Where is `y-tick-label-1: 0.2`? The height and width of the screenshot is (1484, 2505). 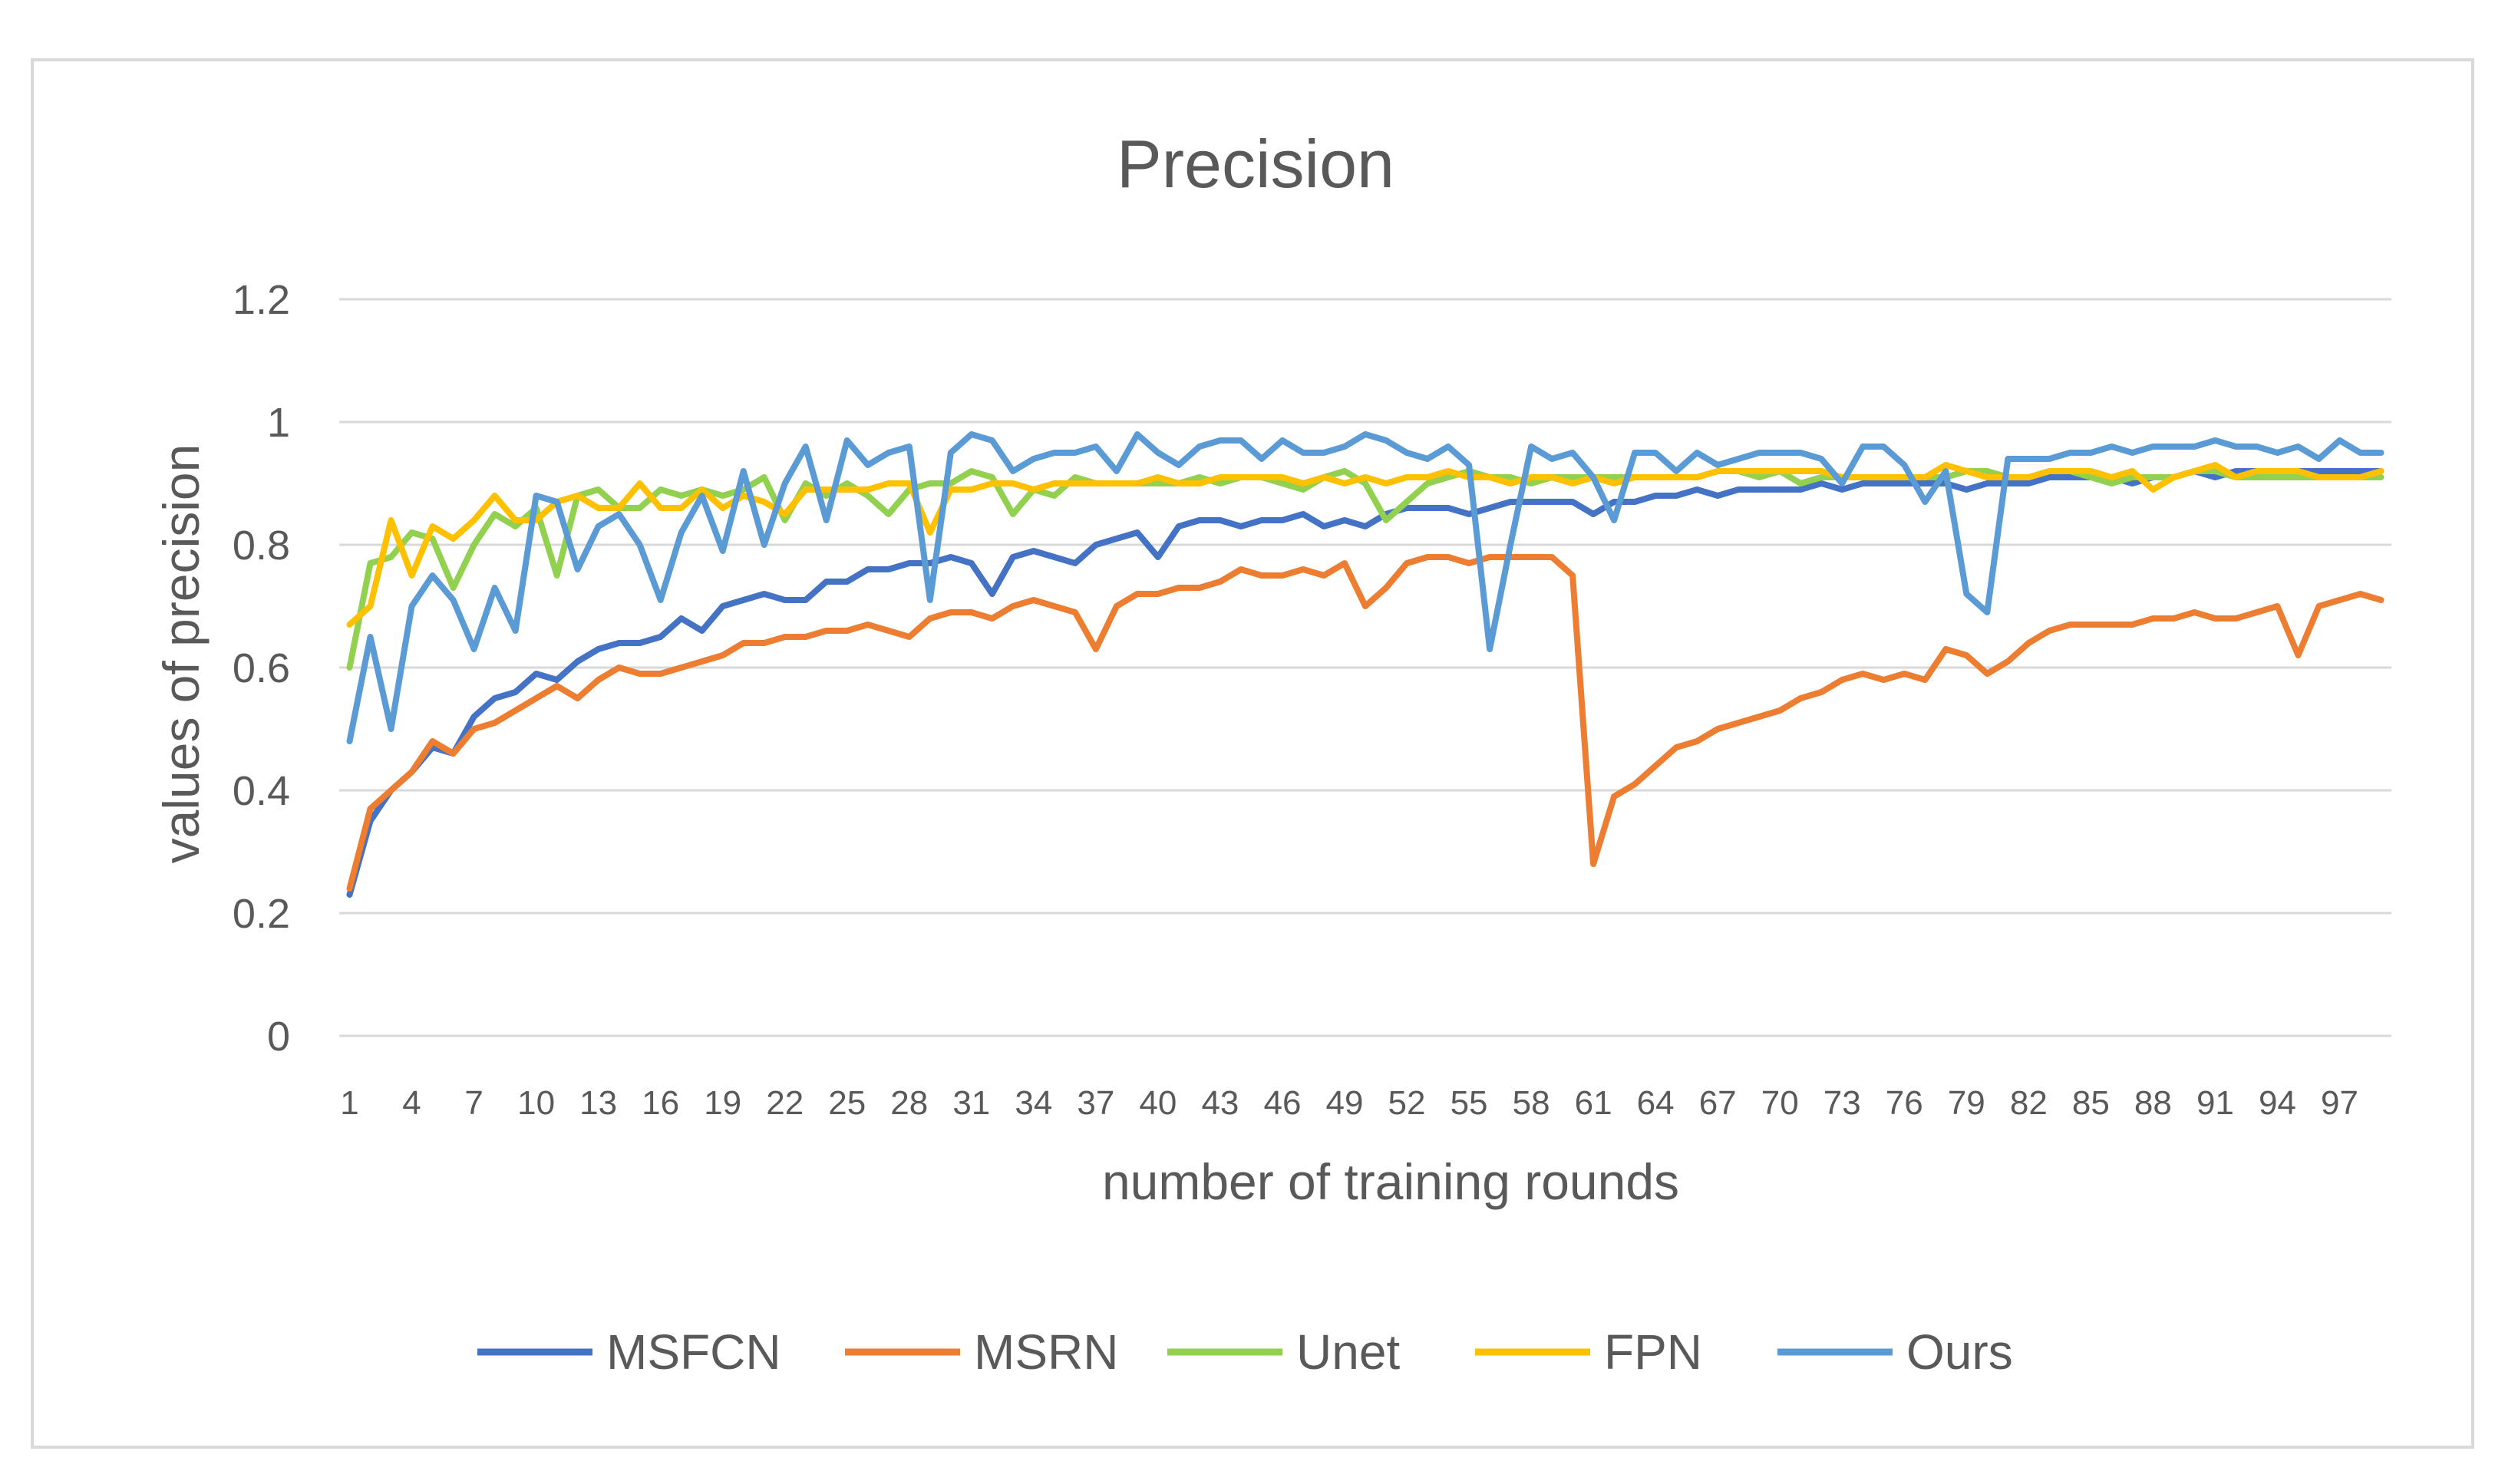 y-tick-label-1: 0.2 is located at coordinates (261, 914).